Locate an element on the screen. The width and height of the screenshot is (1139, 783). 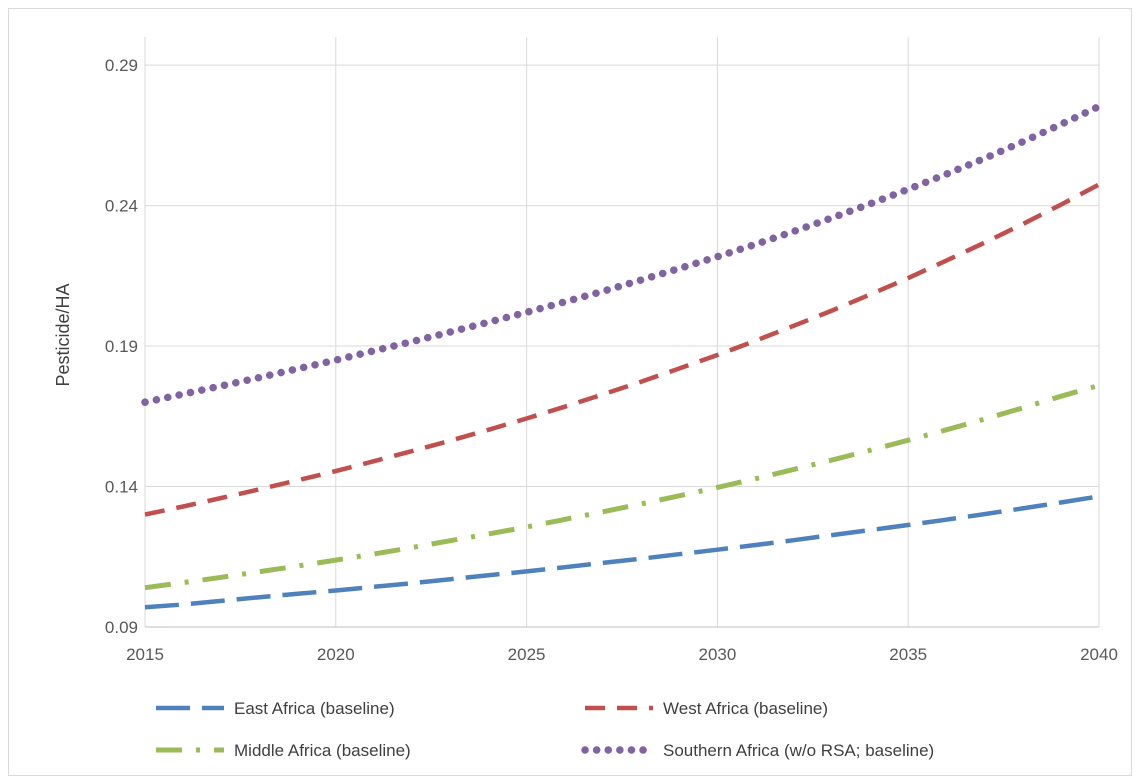
x-tick-label: 2030 is located at coordinates (717, 654).